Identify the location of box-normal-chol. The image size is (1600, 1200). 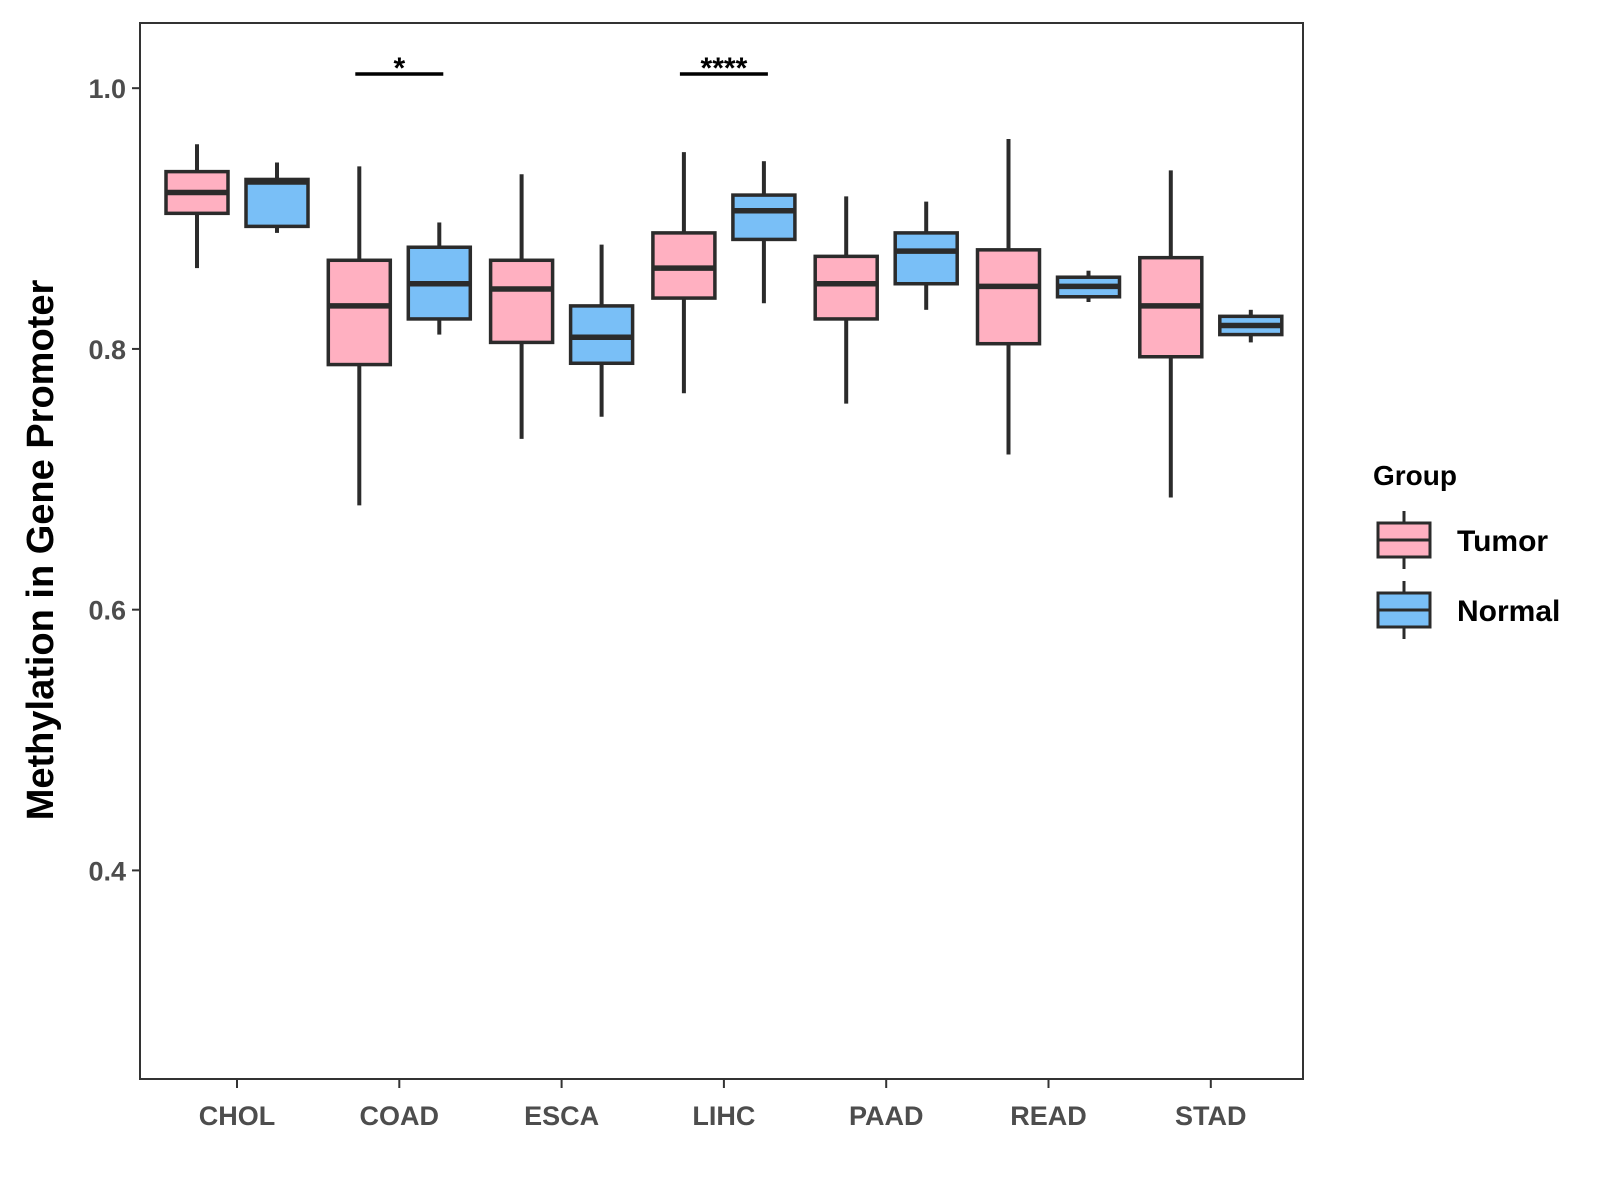
(277, 197).